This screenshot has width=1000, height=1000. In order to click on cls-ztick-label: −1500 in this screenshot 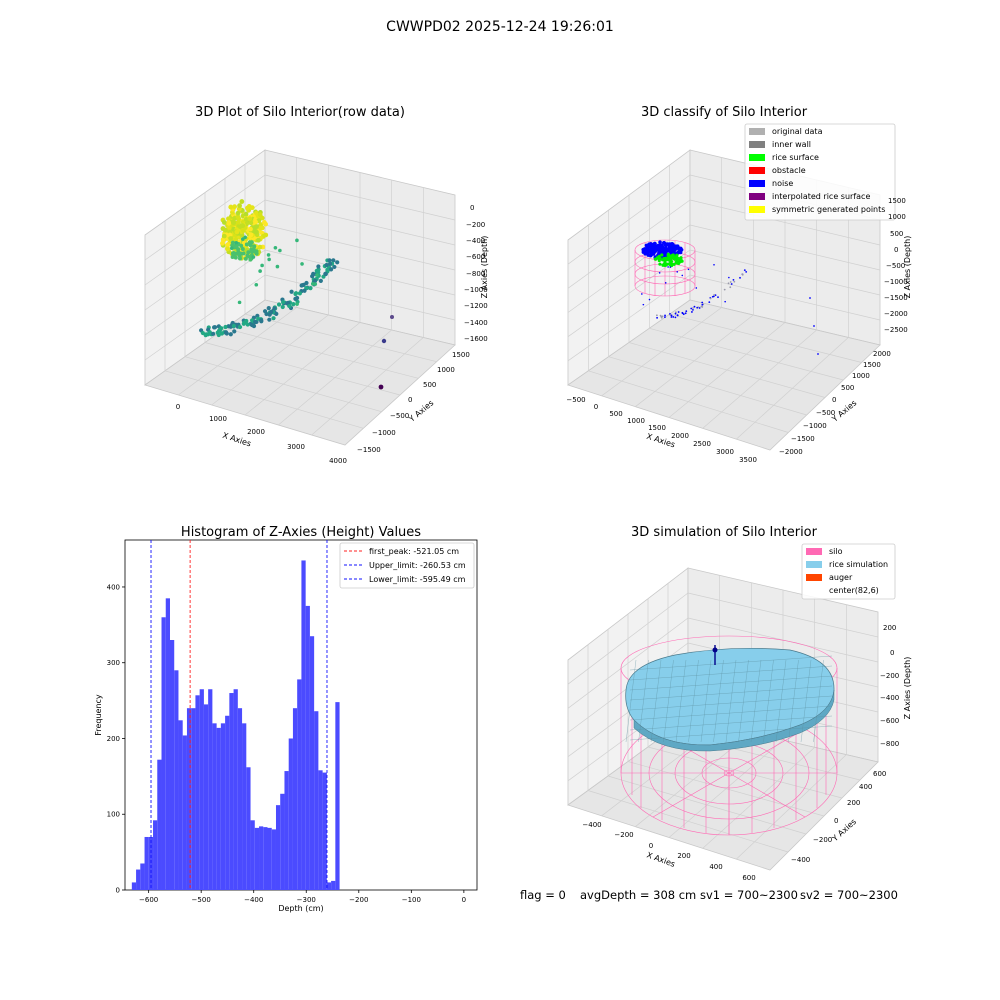, I will do `click(896, 298)`.